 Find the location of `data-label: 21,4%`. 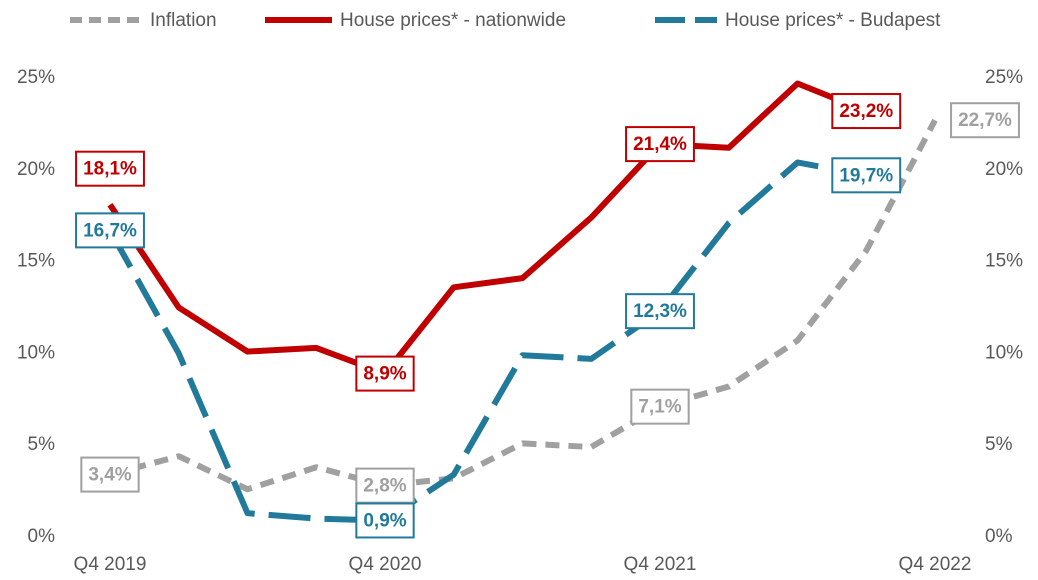

data-label: 21,4% is located at coordinates (660, 144).